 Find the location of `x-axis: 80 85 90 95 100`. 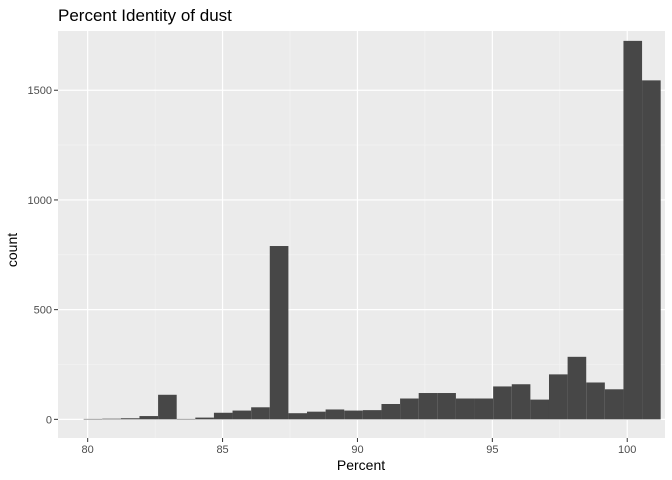

x-axis: 80 85 90 95 100 is located at coordinates (359, 447).